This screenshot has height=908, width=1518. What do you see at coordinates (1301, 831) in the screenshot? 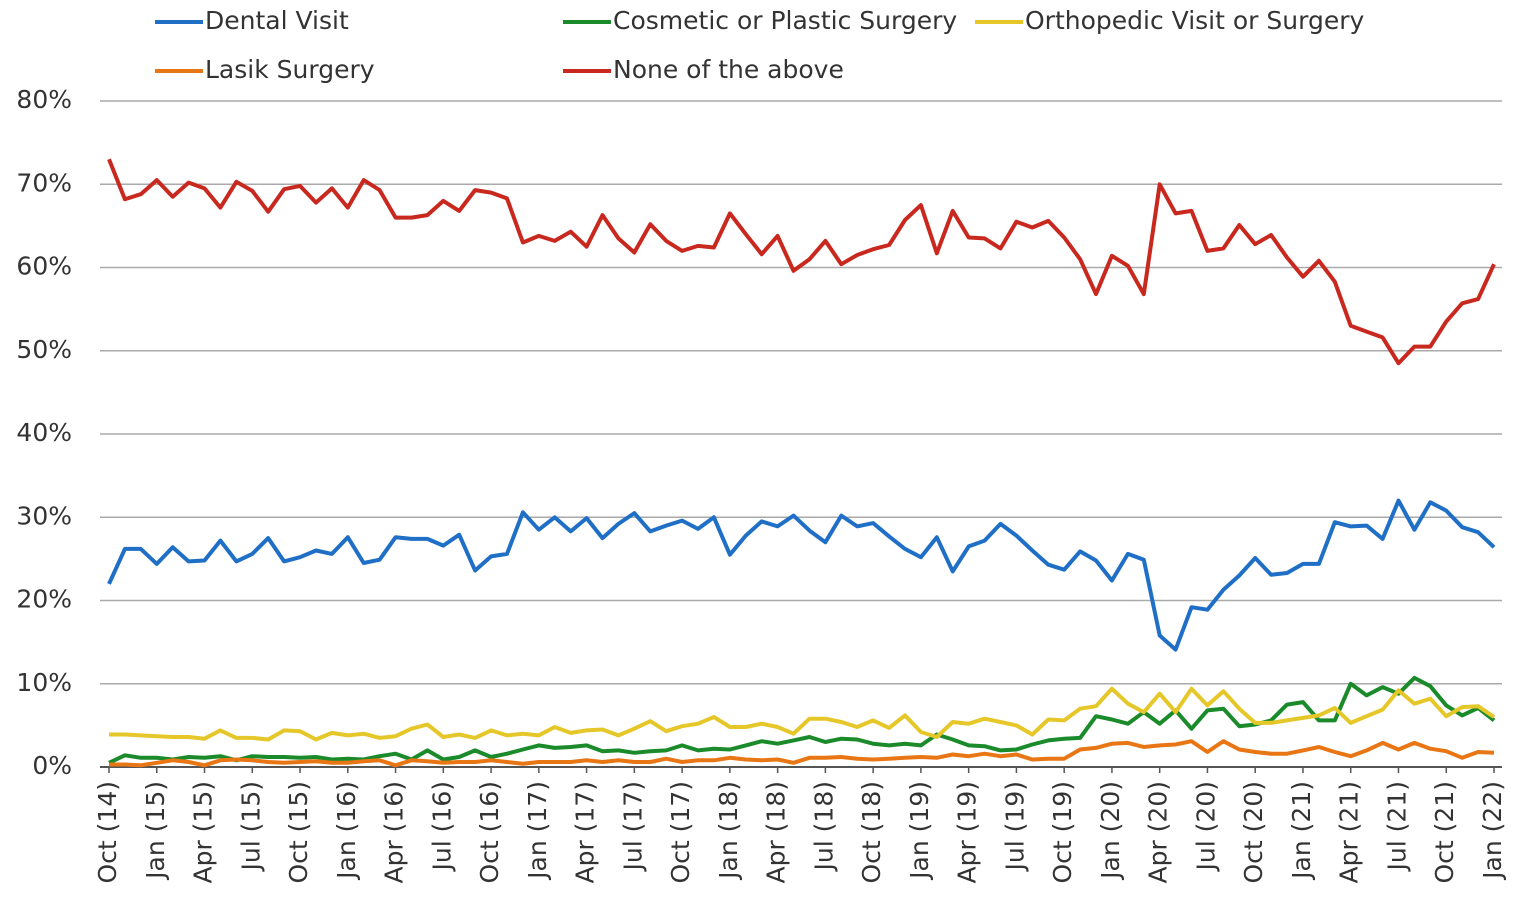
I see `x-tick-label: Jan (21)` at bounding box center [1301, 831].